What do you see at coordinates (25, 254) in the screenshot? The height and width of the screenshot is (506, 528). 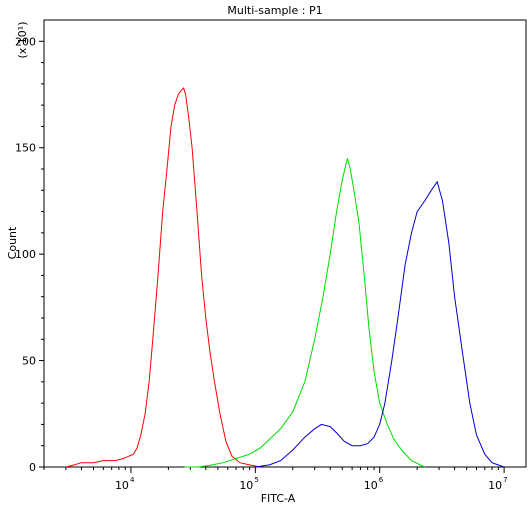 I see `y-tick-label: 100` at bounding box center [25, 254].